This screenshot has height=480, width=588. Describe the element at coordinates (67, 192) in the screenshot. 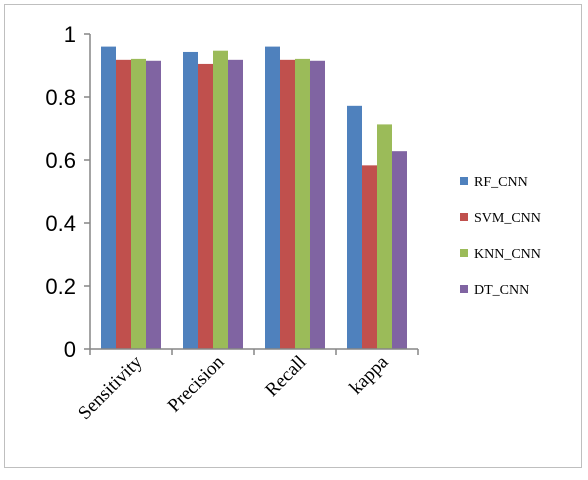

I see `y-ticks-group: 0 0.2 0.4 0.6 0.8 1` at that location.